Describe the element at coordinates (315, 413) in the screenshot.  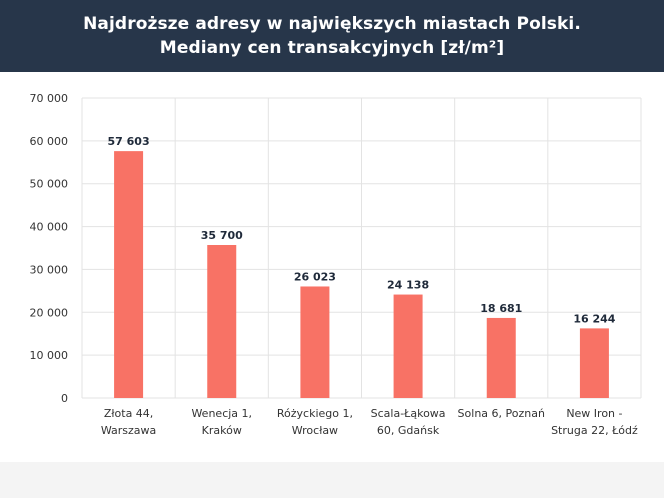
I see `x-tick-label: Różyckiego 1,` at that location.